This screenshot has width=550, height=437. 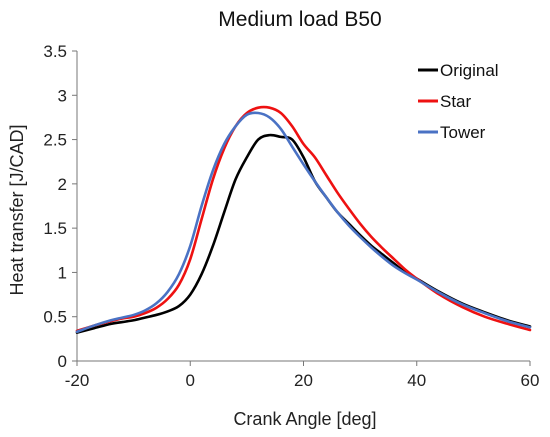 I want to click on y-tick-label: 0, so click(x=62, y=361).